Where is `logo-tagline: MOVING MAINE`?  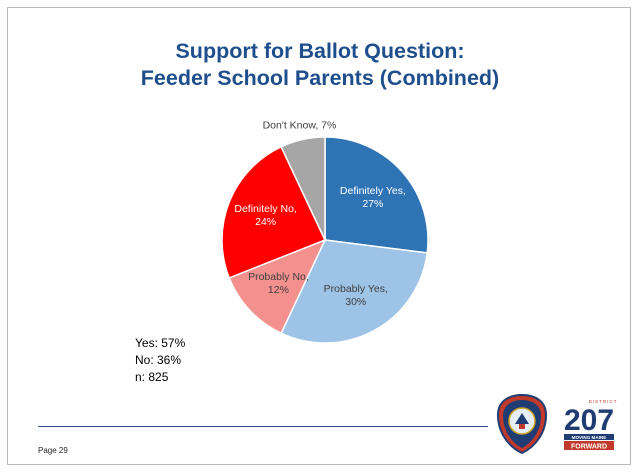
logo-tagline: MOVING MAINE is located at coordinates (589, 437).